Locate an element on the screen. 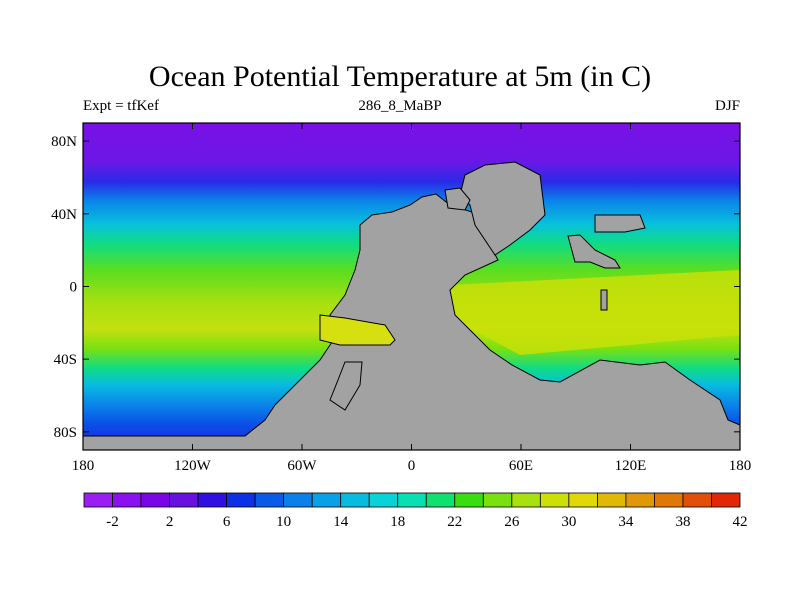 Image resolution: width=800 pixels, height=600 pixels. lat-label: 40N is located at coordinates (64, 215).